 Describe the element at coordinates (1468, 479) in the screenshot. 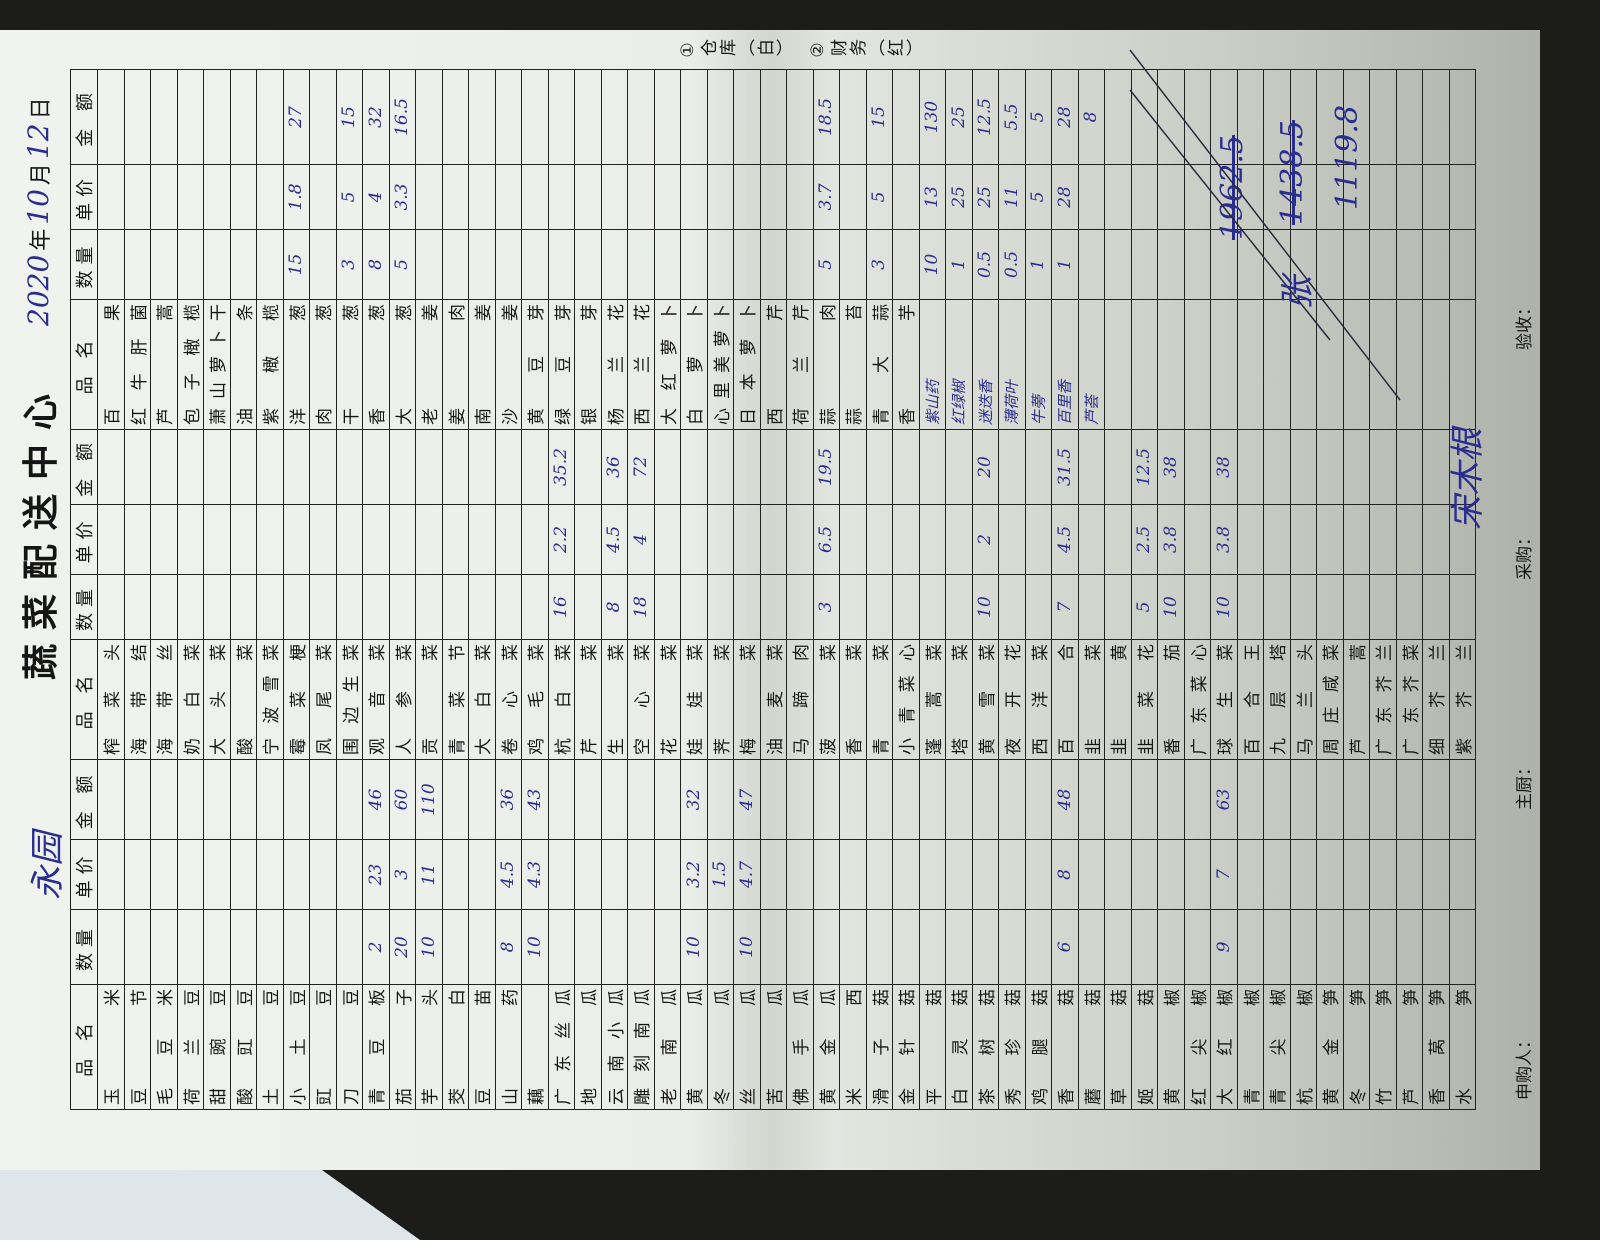

I see `purchaser-signature: 宋木根` at that location.